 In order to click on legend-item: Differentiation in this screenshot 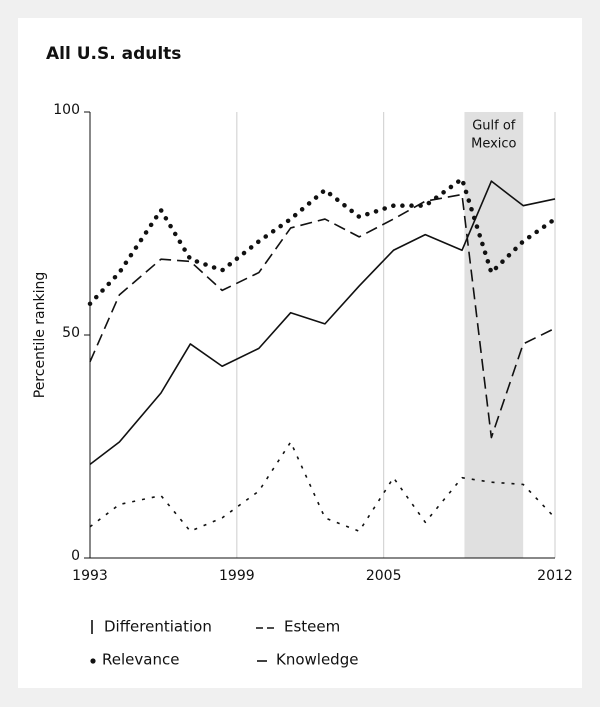, I will do `click(151, 627)`.